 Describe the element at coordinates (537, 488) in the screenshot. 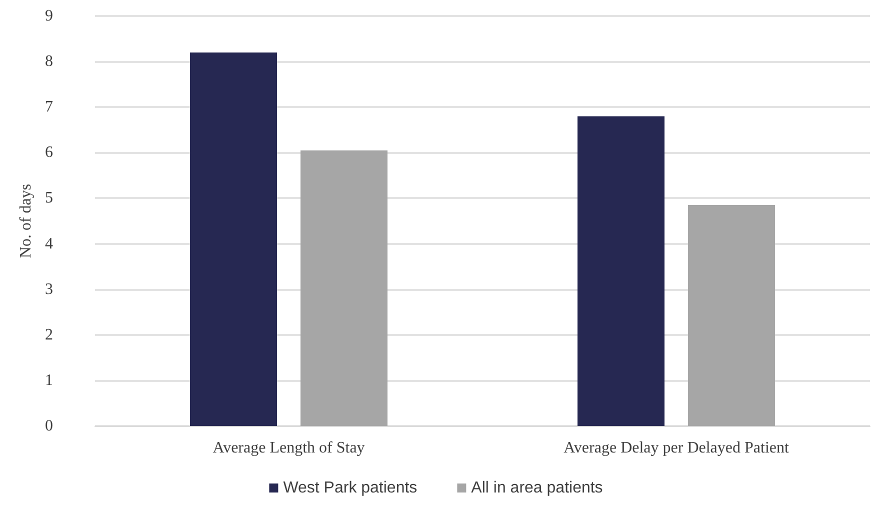

I see `legend-label: All in area patients` at that location.